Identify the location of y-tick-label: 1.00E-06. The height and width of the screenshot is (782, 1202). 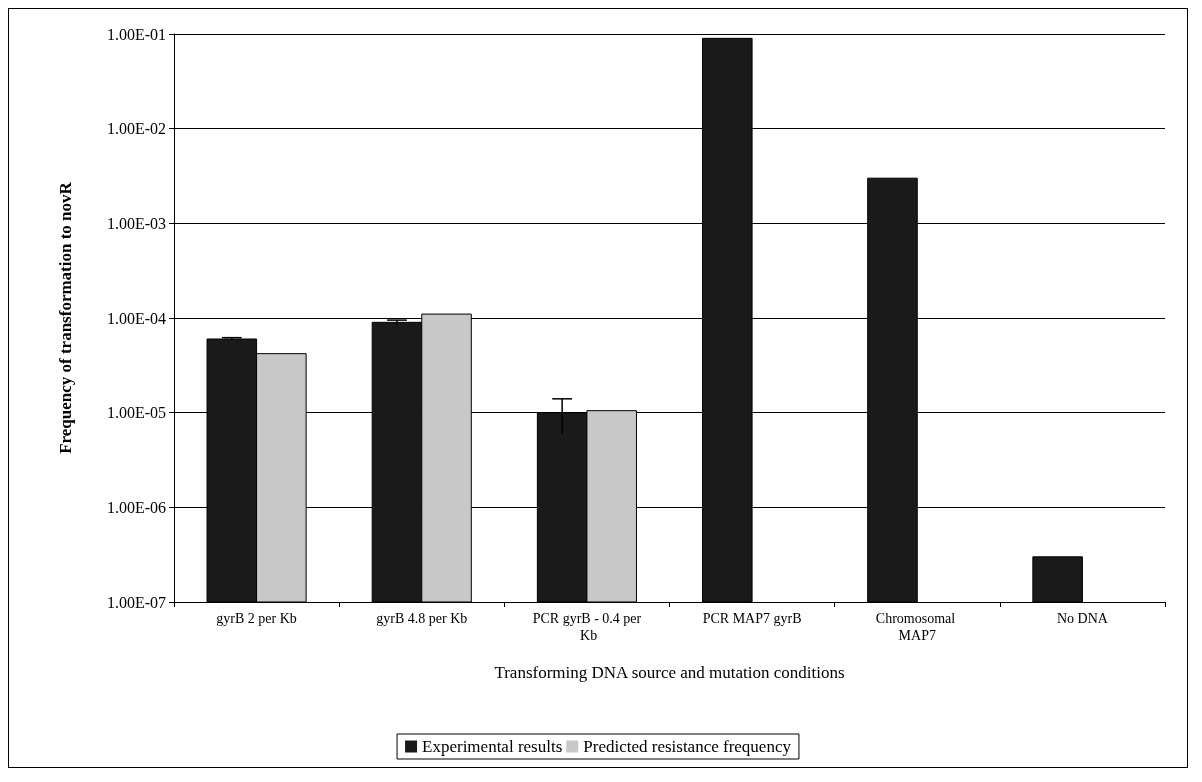
(136, 507).